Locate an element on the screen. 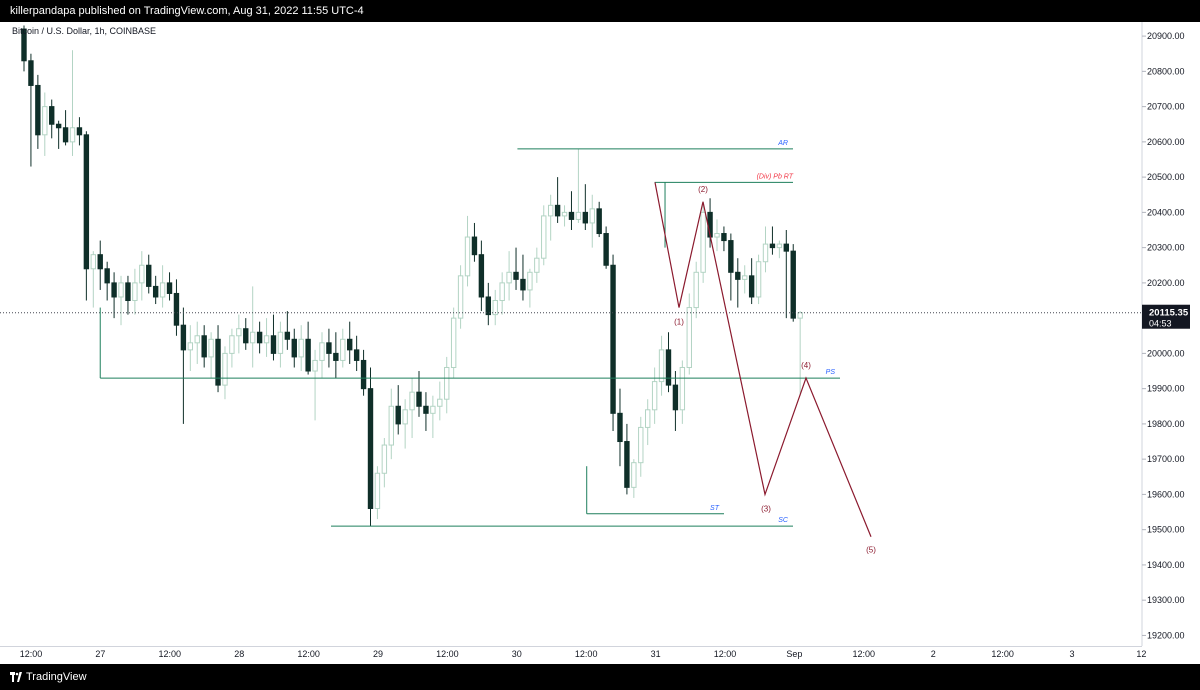 This screenshot has height=690, width=1200. level-label: SC is located at coordinates (783, 520).